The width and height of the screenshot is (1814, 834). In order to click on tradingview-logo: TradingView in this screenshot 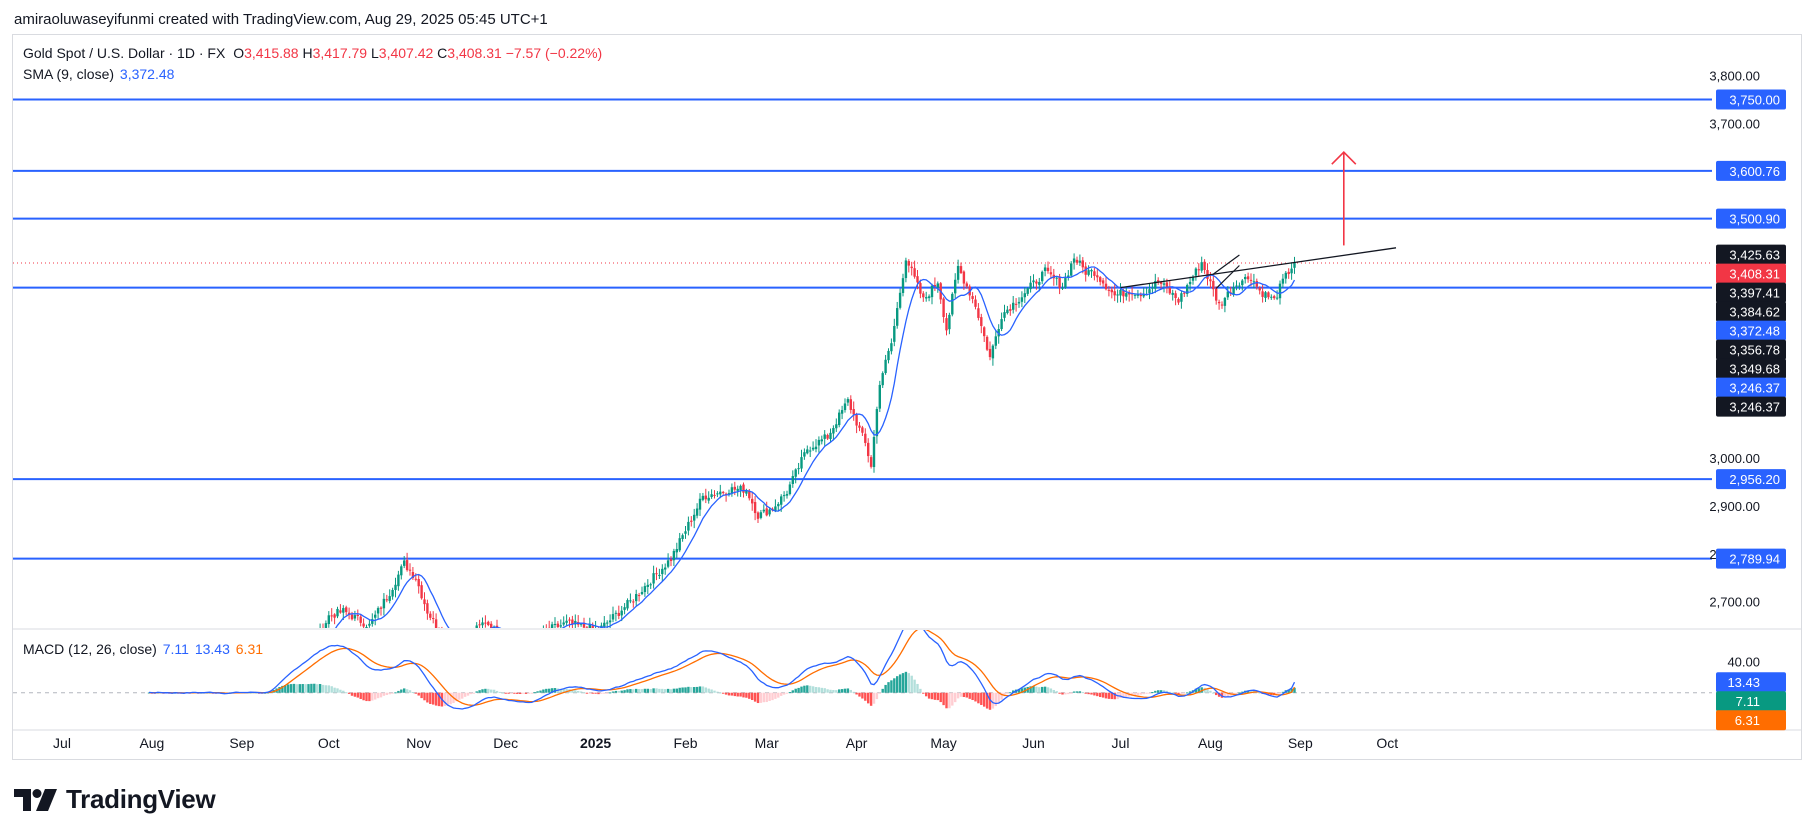, I will do `click(115, 799)`.